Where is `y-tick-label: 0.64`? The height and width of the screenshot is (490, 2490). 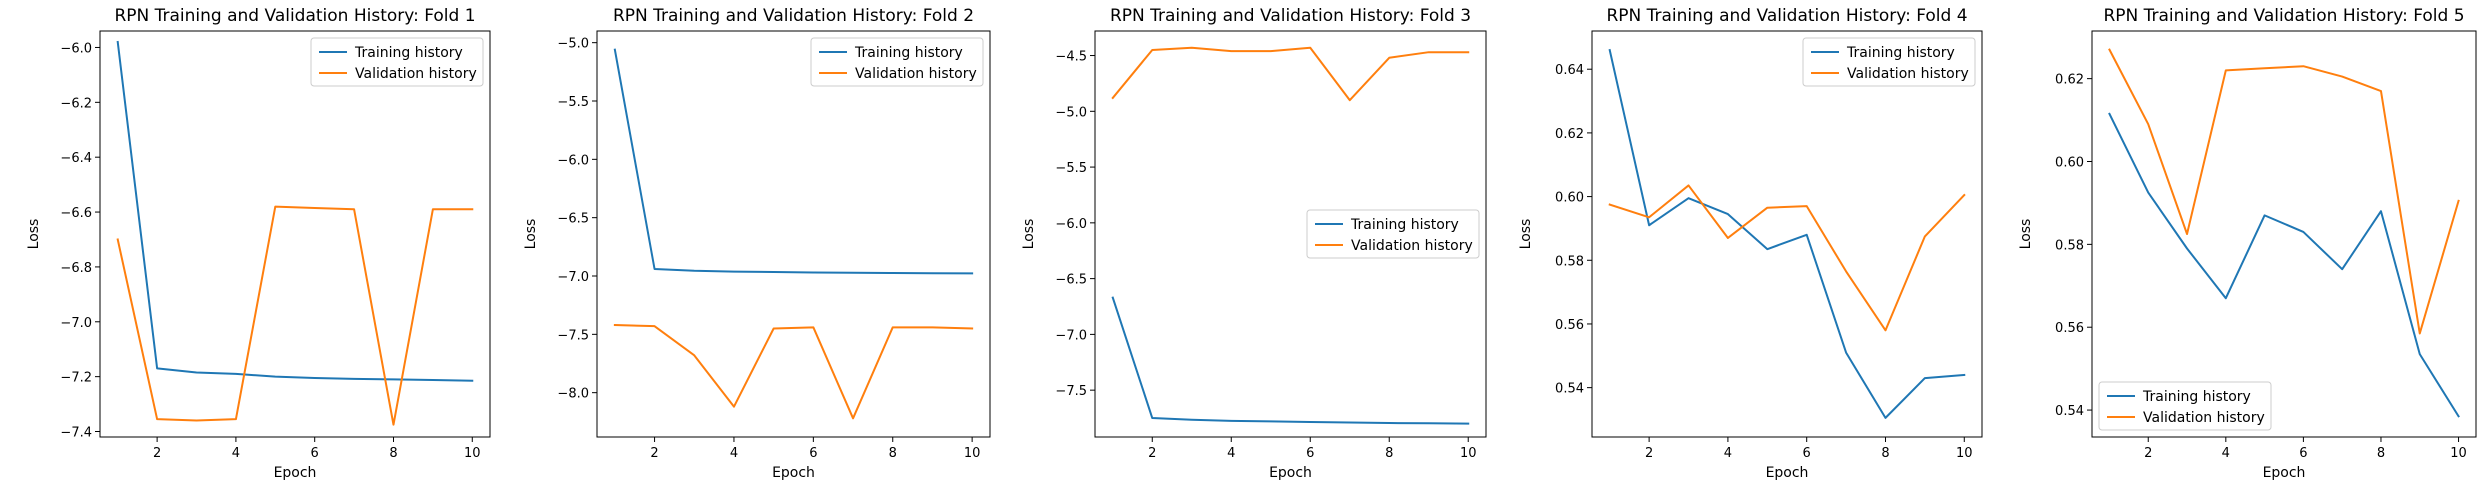
y-tick-label: 0.64 is located at coordinates (1569, 70).